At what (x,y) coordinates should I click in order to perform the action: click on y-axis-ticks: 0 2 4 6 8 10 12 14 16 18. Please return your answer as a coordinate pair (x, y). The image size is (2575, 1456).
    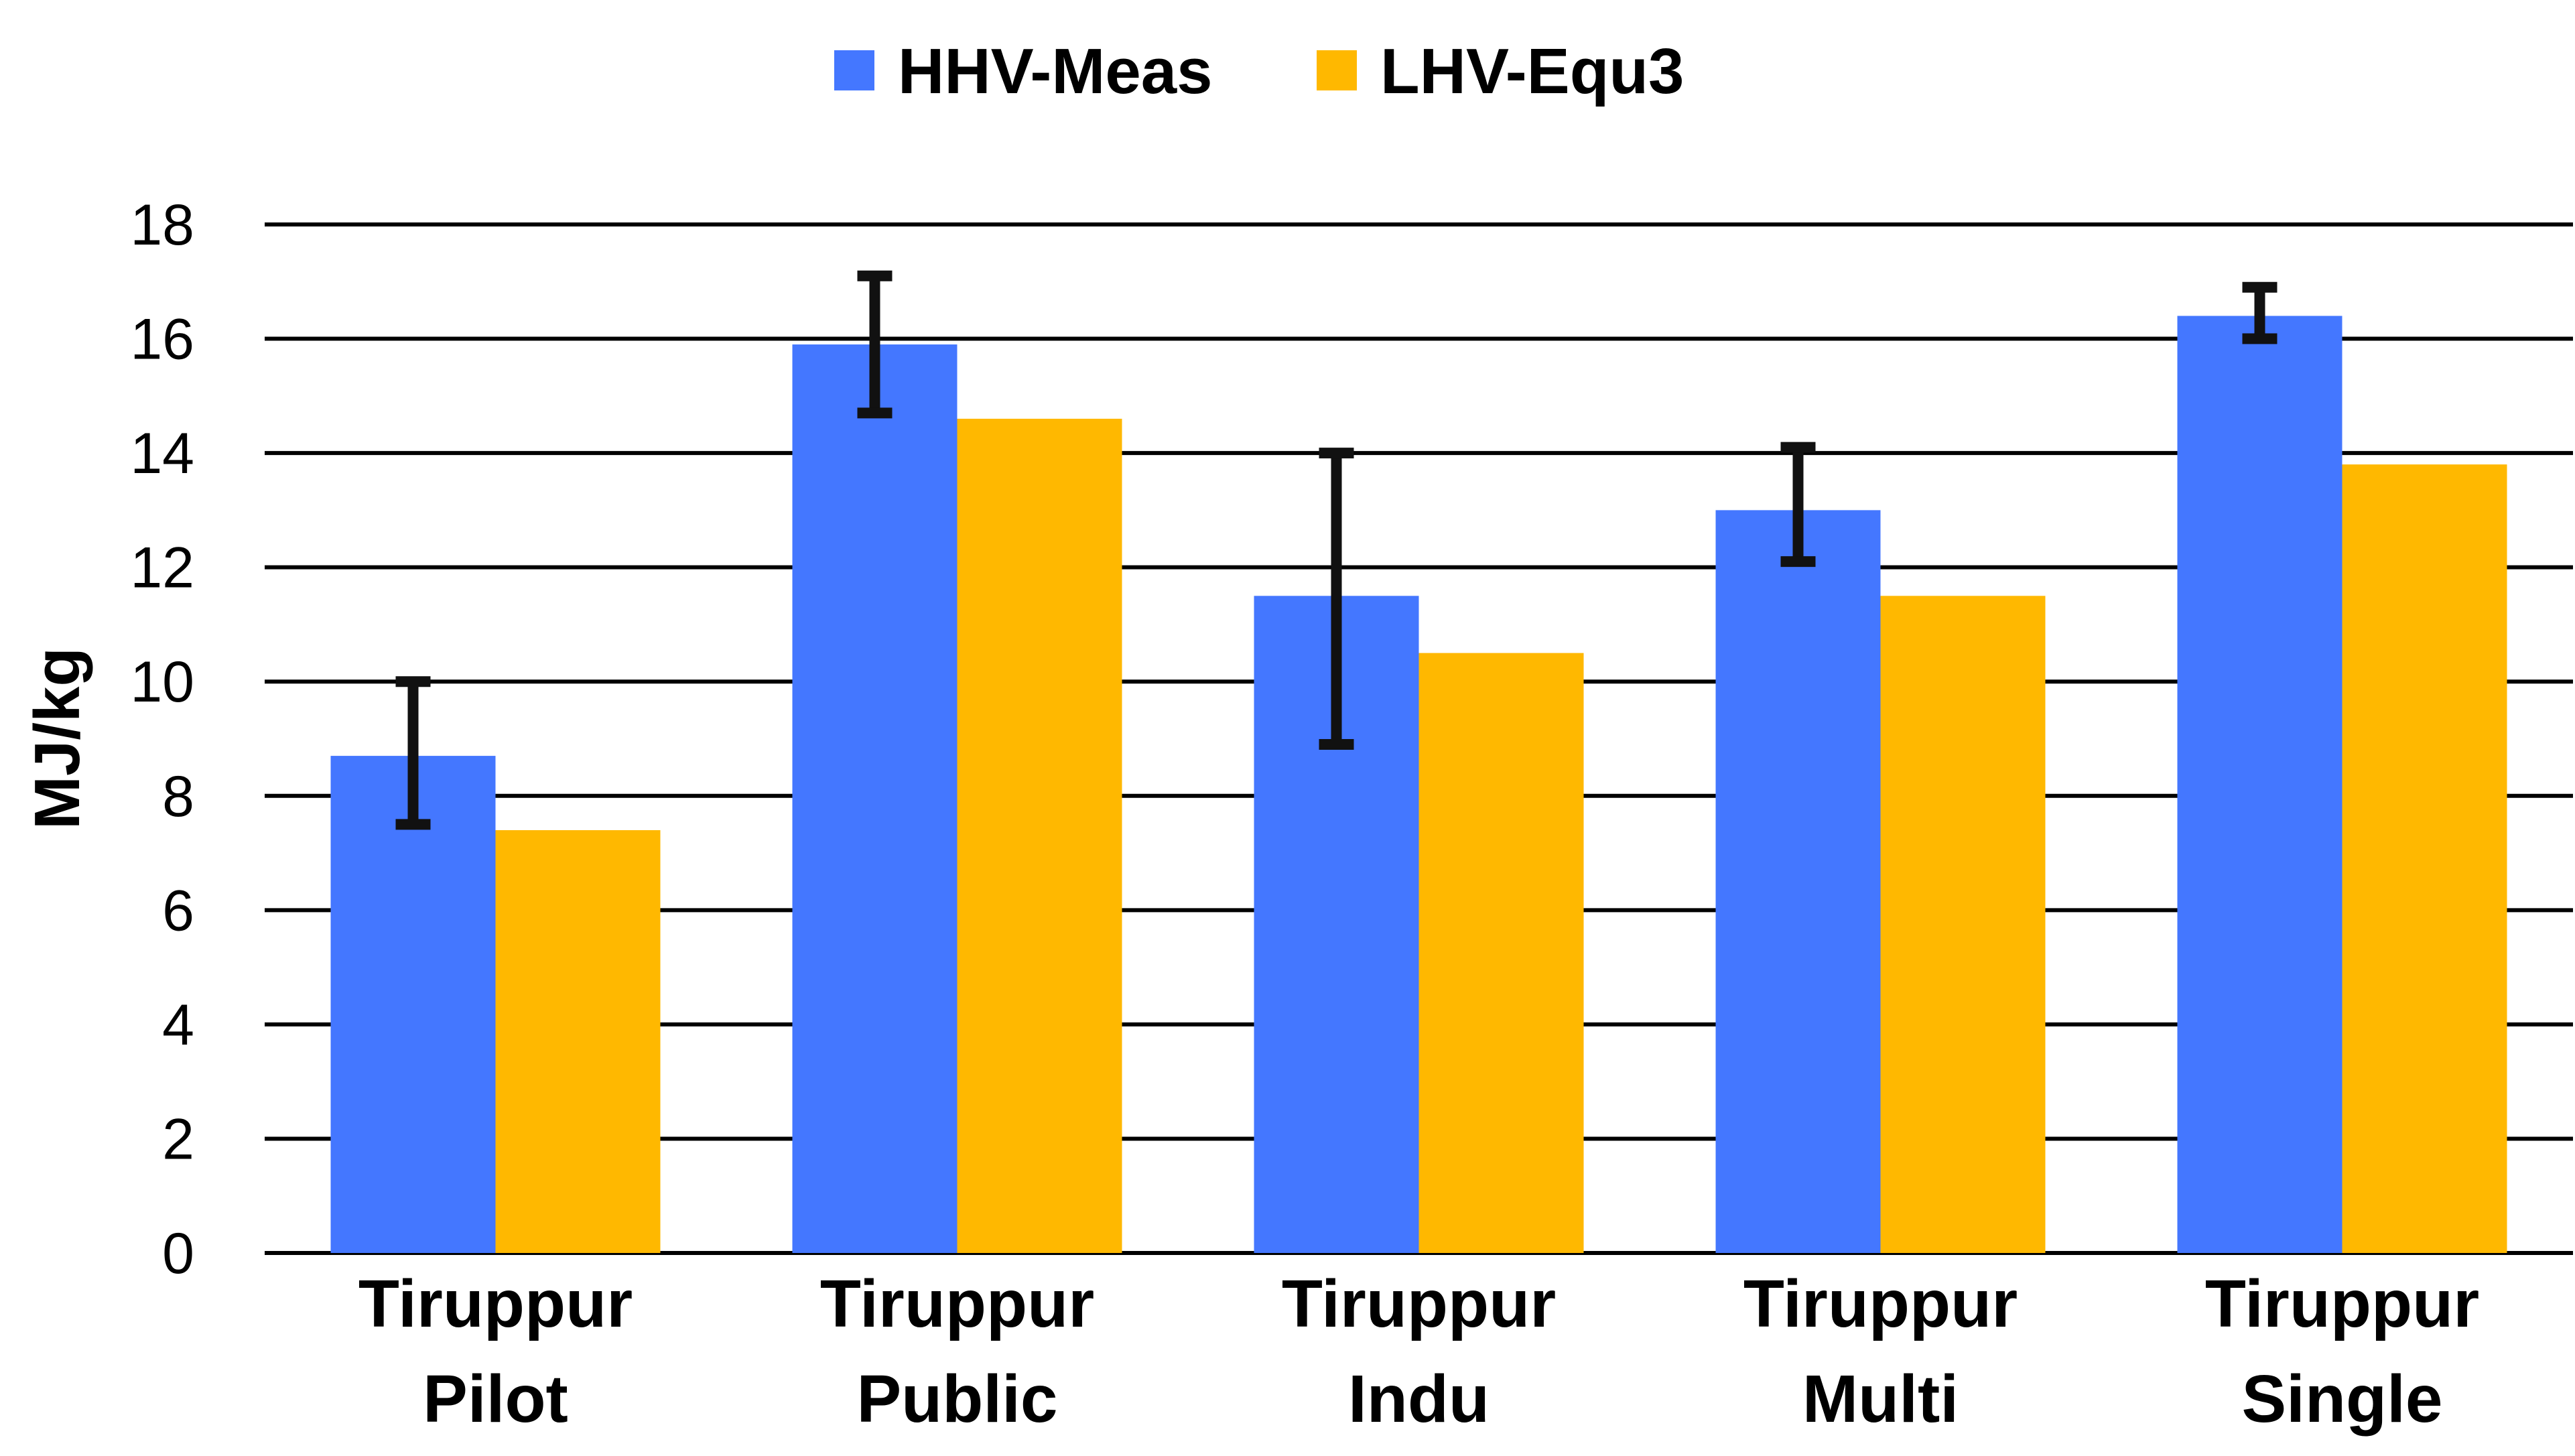
    Looking at the image, I should click on (162, 739).